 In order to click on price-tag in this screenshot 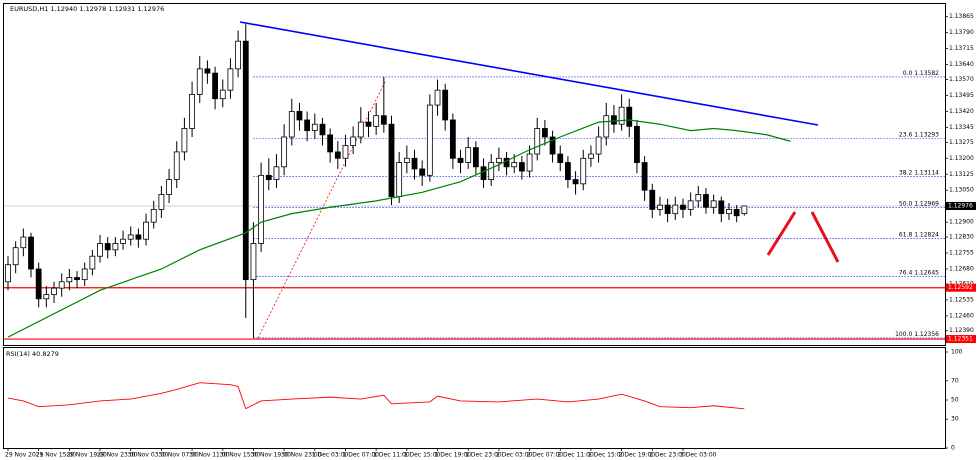, I will do `click(961, 287)`.